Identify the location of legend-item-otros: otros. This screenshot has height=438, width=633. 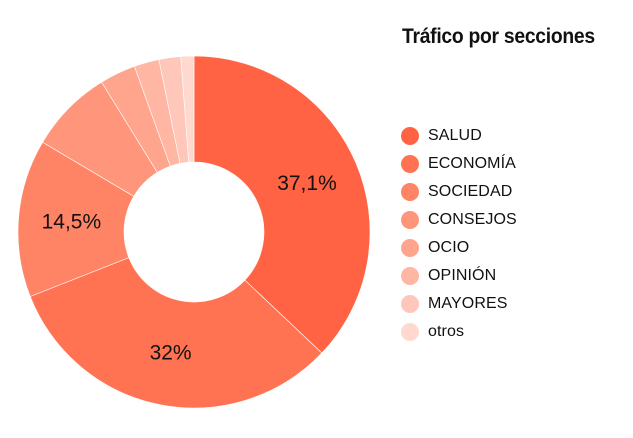
(459, 332).